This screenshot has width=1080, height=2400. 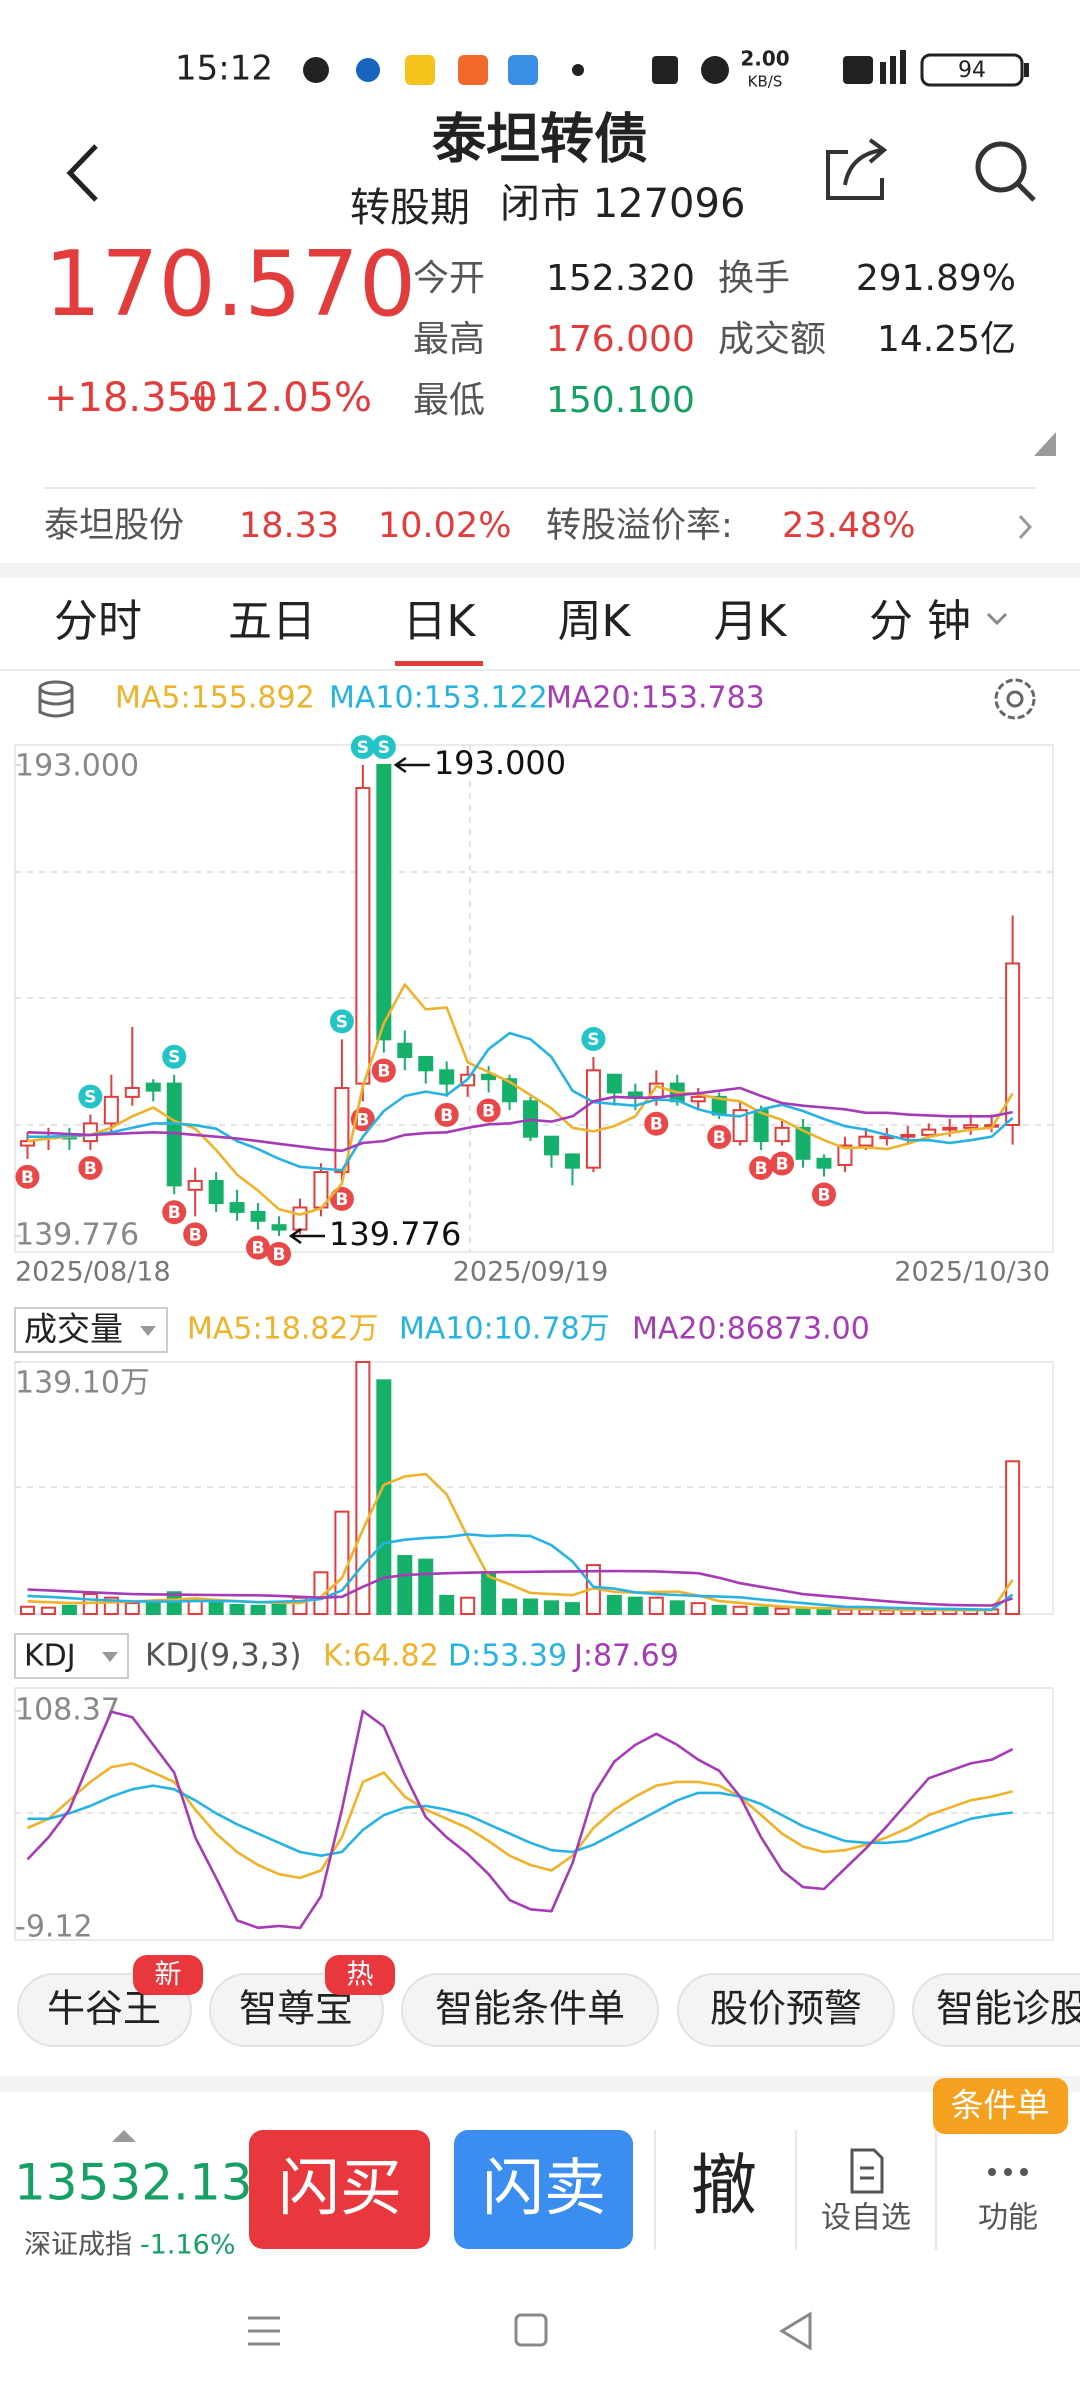 What do you see at coordinates (82, 173) in the screenshot?
I see `back-button` at bounding box center [82, 173].